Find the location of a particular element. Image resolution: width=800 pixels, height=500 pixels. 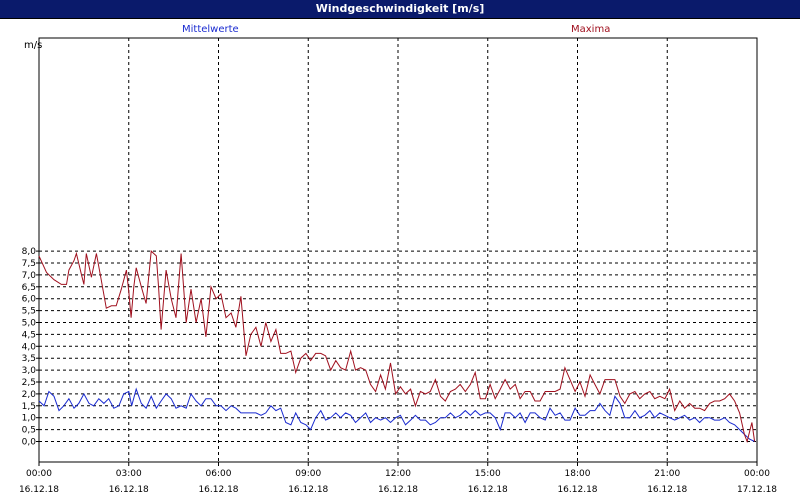

y-tick-label: 5,0 is located at coordinates (29, 324).